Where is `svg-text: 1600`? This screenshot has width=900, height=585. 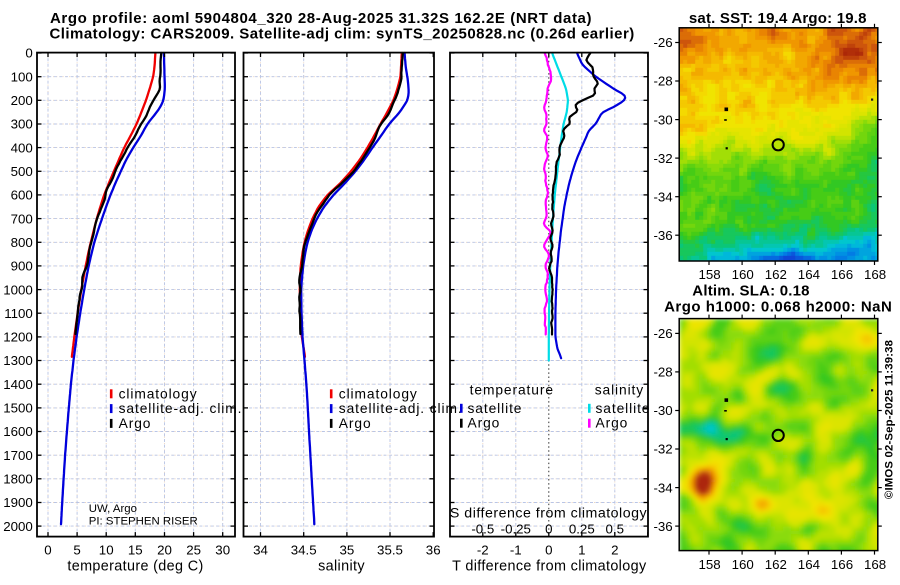
svg-text: 1600 is located at coordinates (18, 431).